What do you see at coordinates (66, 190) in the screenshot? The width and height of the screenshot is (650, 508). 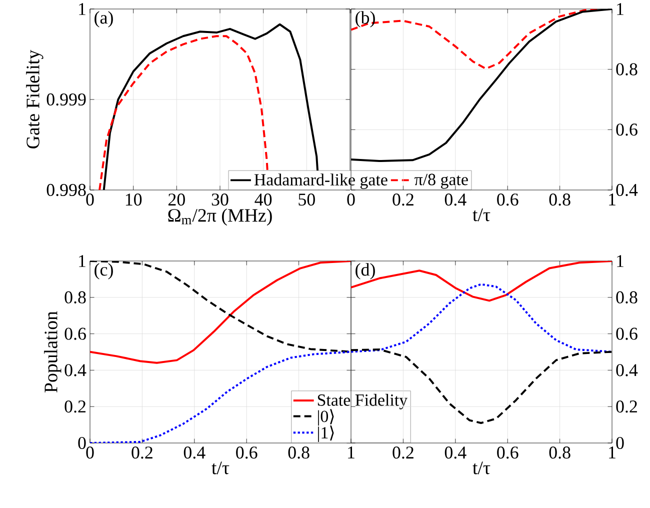 I see `y-tick-label: 0.998` at bounding box center [66, 190].